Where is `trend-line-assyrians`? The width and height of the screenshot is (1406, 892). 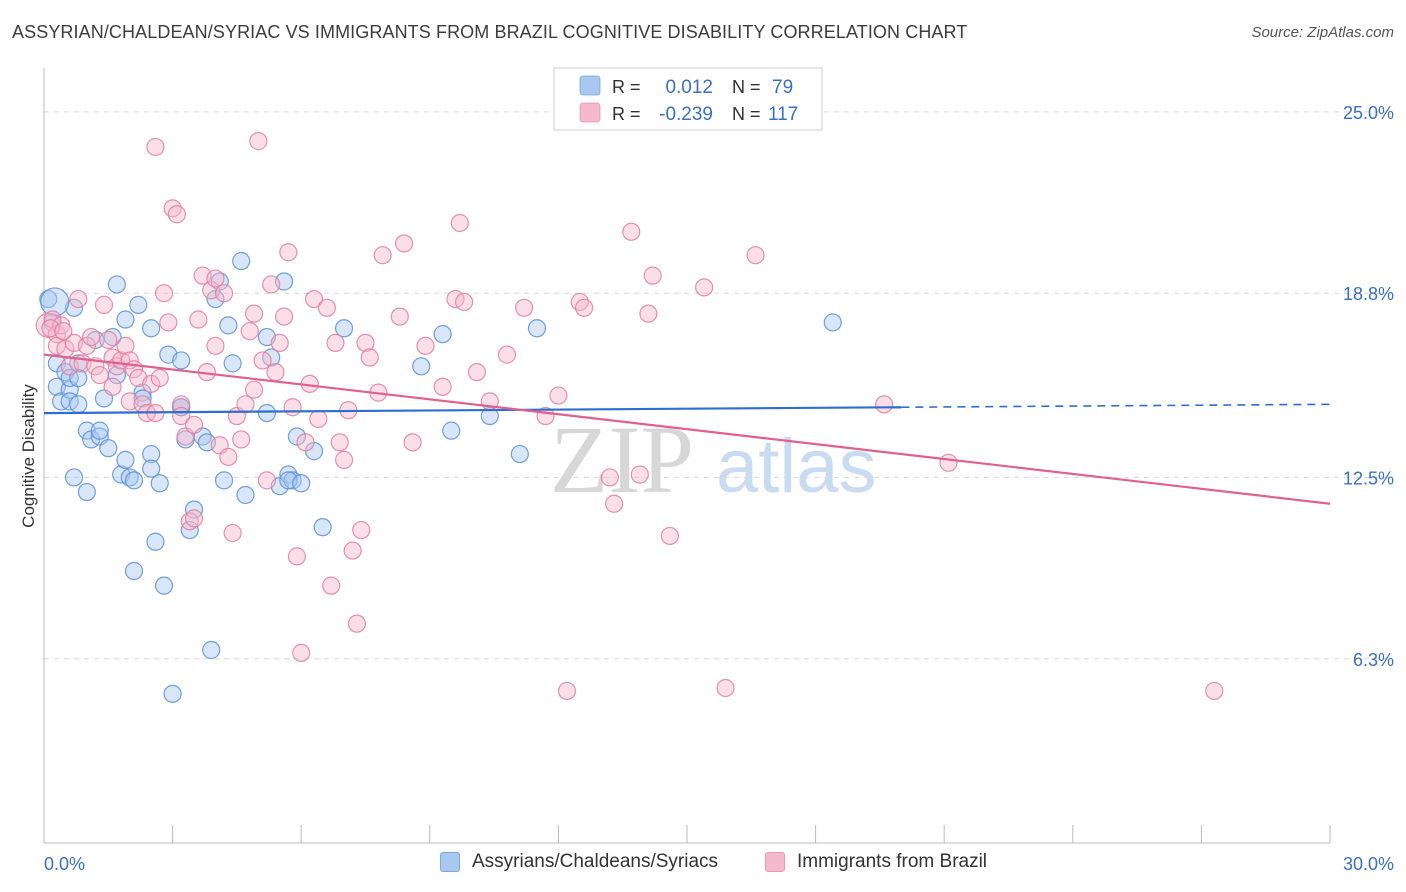 trend-line-assyrians is located at coordinates (472, 410).